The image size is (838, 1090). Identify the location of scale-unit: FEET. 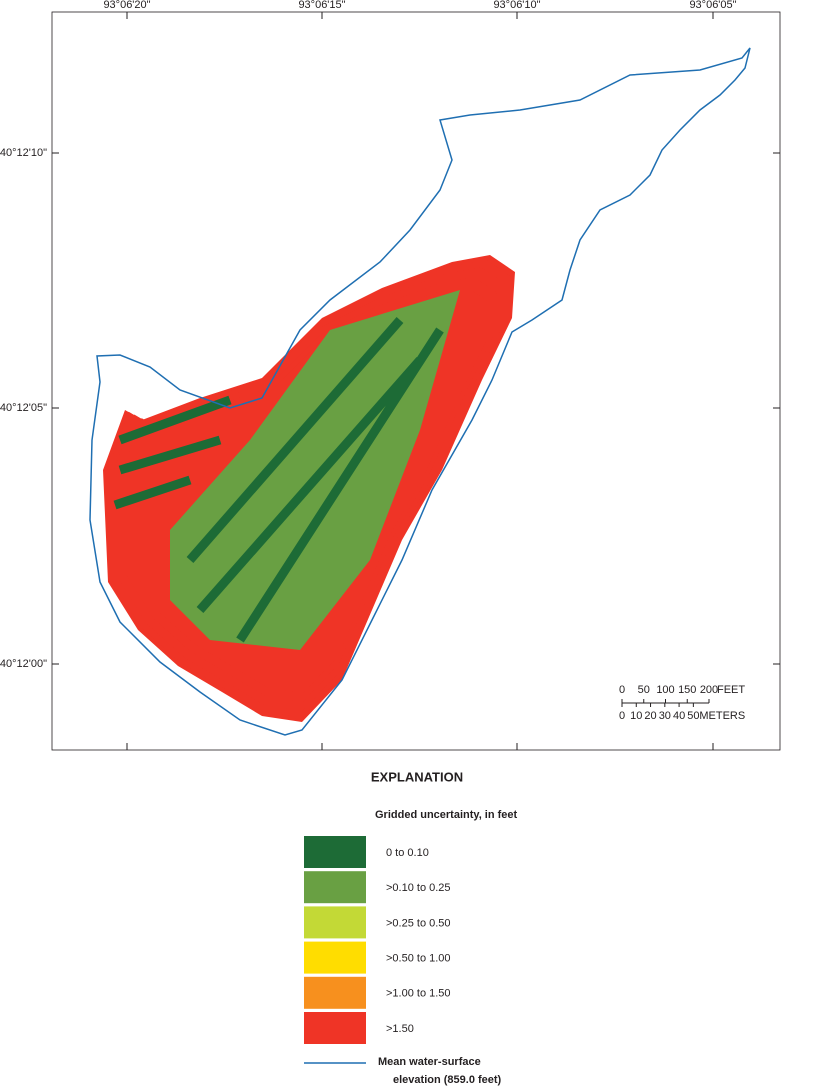
(731, 690).